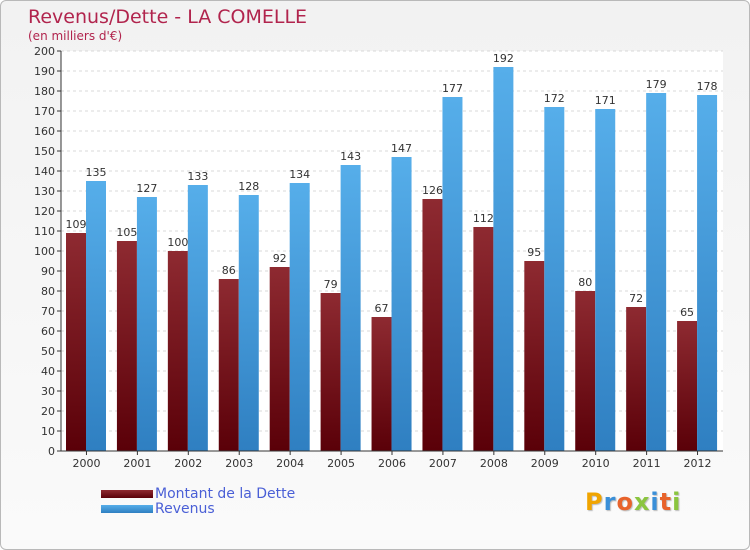 This screenshot has width=750, height=550. Describe the element at coordinates (44, 111) in the screenshot. I see `y-tick-label: 170` at that location.